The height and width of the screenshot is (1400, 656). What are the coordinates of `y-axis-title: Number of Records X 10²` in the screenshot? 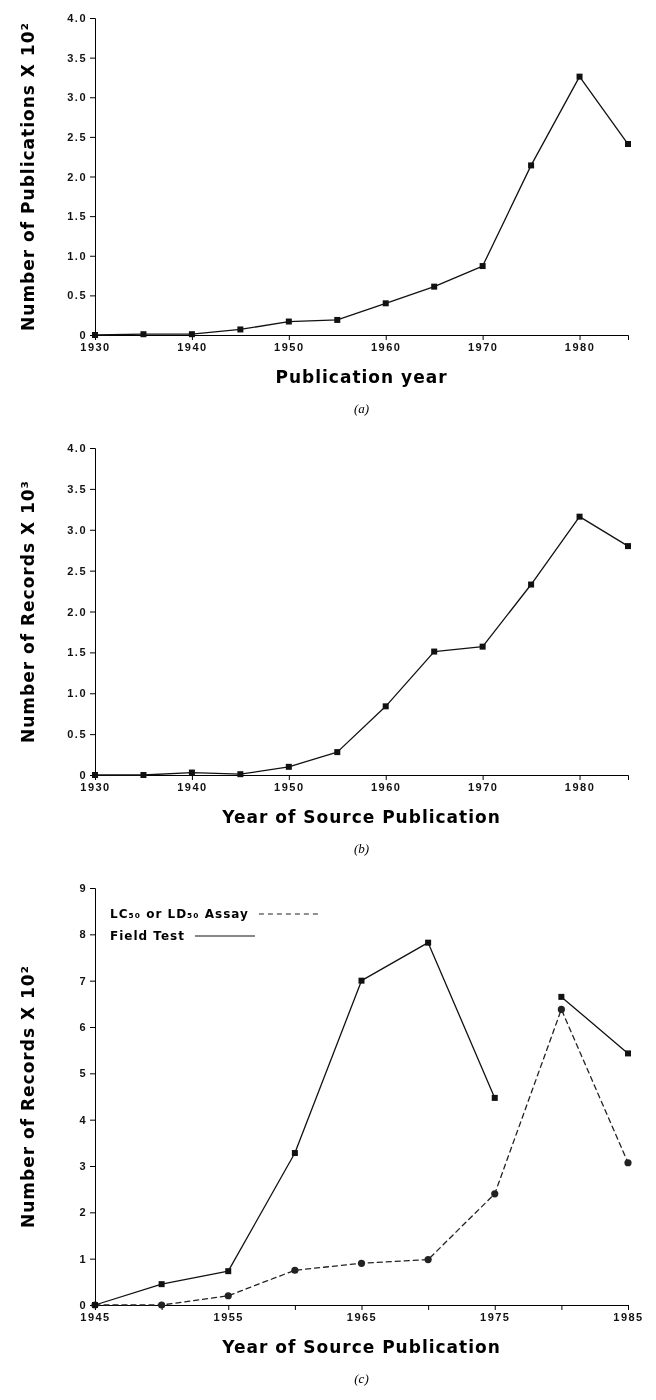 It's located at (28, 1096).